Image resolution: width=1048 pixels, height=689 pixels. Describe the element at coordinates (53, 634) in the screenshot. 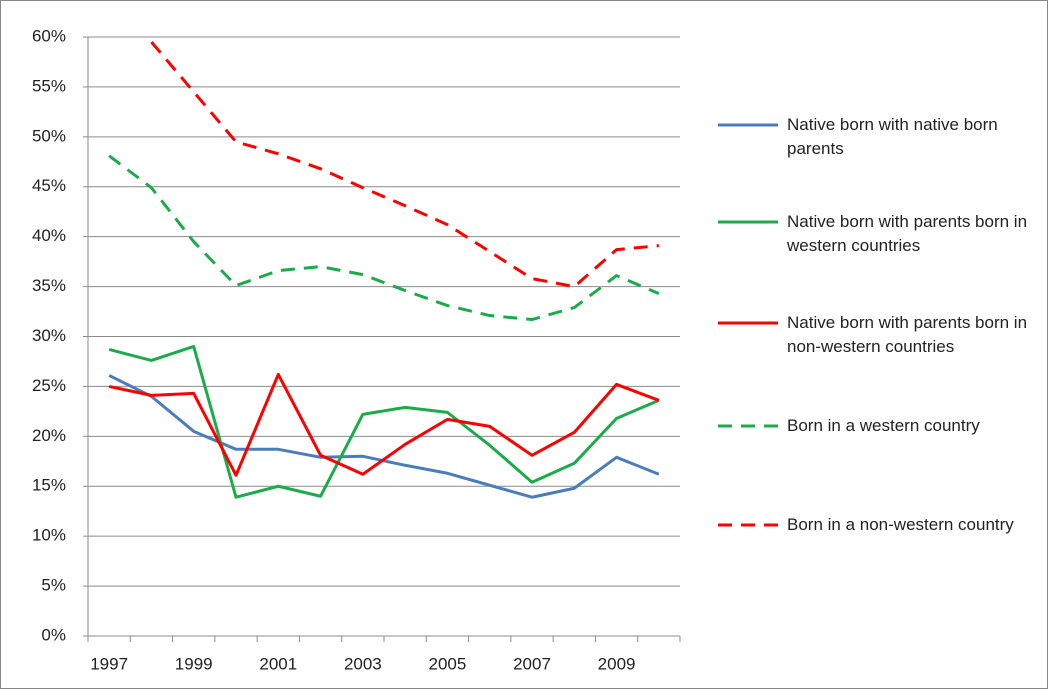

I see `y-tick-label: 0%` at that location.